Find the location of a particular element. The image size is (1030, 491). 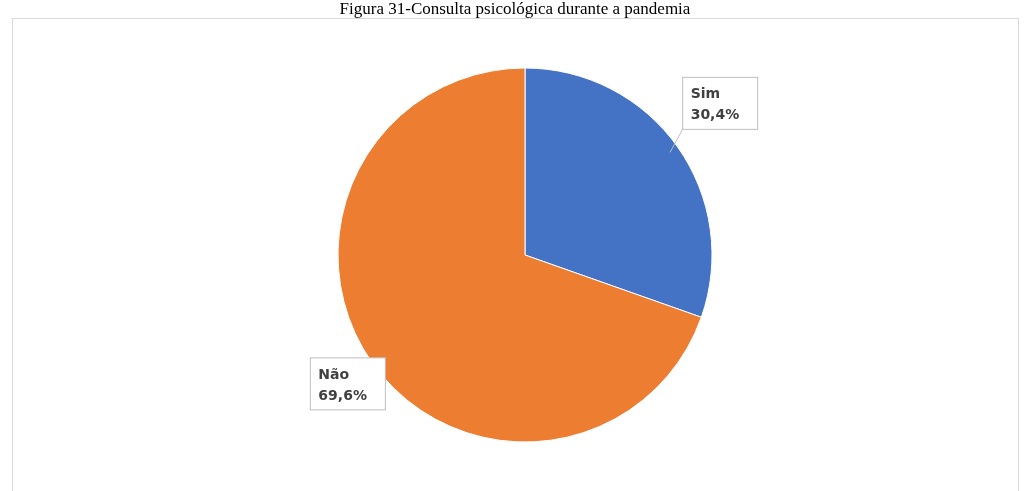

data-label: 30,4% is located at coordinates (715, 114).